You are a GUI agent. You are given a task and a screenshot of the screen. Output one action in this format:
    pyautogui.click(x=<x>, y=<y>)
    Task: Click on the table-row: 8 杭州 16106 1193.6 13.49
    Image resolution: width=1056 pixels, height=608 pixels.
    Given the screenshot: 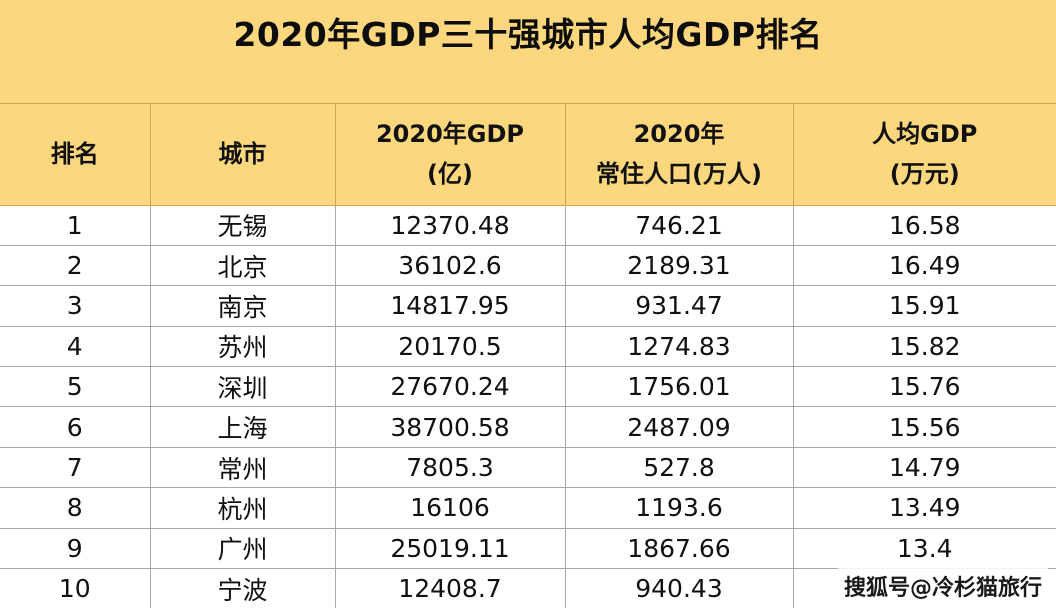 What is the action you would take?
    pyautogui.click(x=528, y=508)
    